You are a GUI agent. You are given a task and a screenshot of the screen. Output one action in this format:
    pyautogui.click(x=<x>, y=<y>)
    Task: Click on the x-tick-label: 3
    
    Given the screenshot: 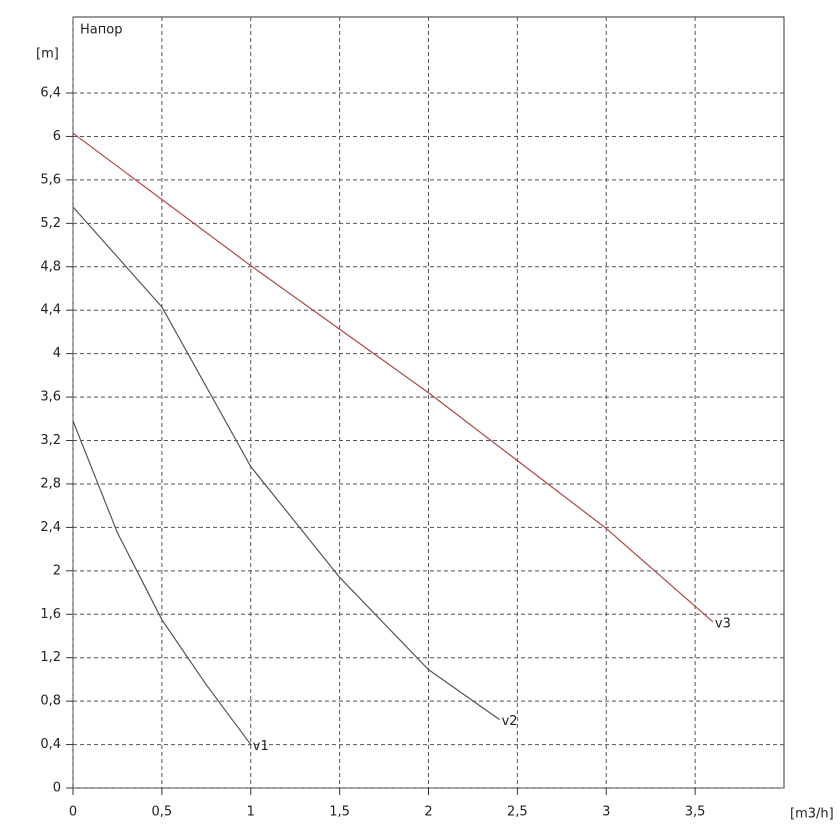 What is the action you would take?
    pyautogui.click(x=606, y=812)
    